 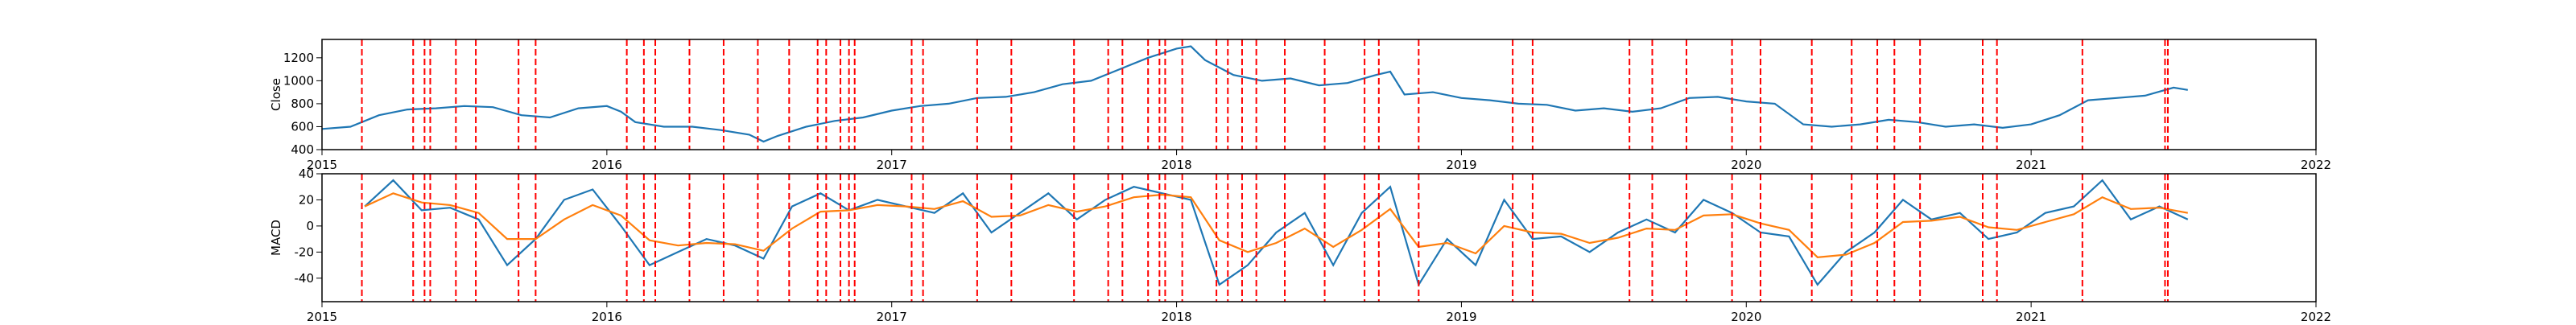 I want to click on y-tick-label: 1000, so click(x=298, y=80).